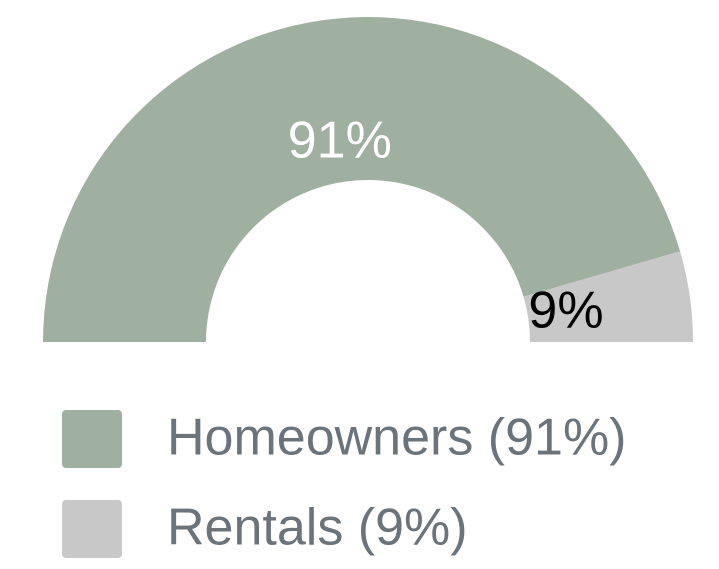  Describe the element at coordinates (397, 438) in the screenshot. I see `legend-label: Homeowners (91%)` at that location.